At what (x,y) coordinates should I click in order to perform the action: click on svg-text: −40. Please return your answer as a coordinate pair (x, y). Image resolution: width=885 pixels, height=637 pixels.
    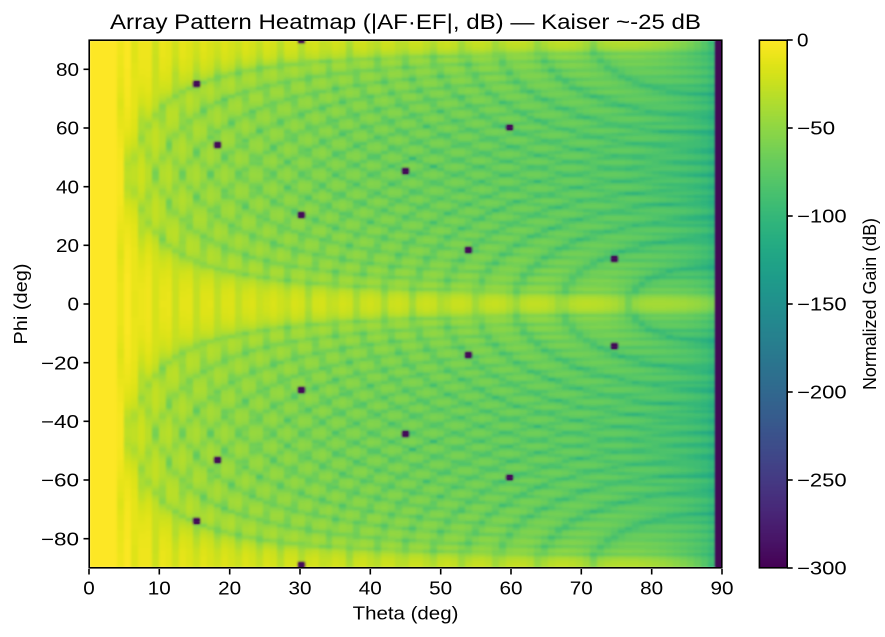
    Looking at the image, I should click on (60, 422).